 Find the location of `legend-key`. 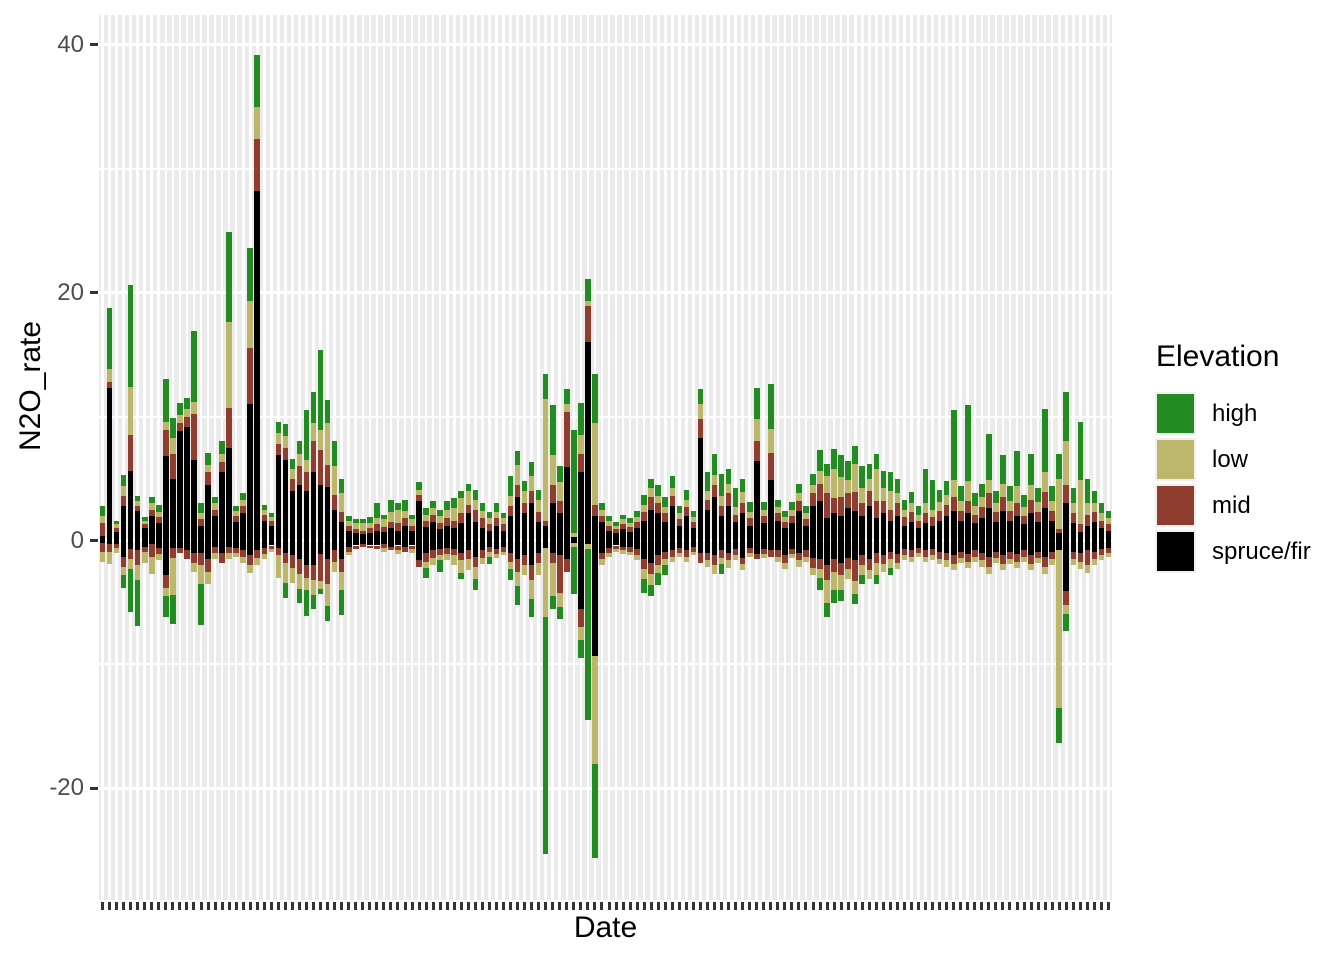

legend-key is located at coordinates (1175, 505).